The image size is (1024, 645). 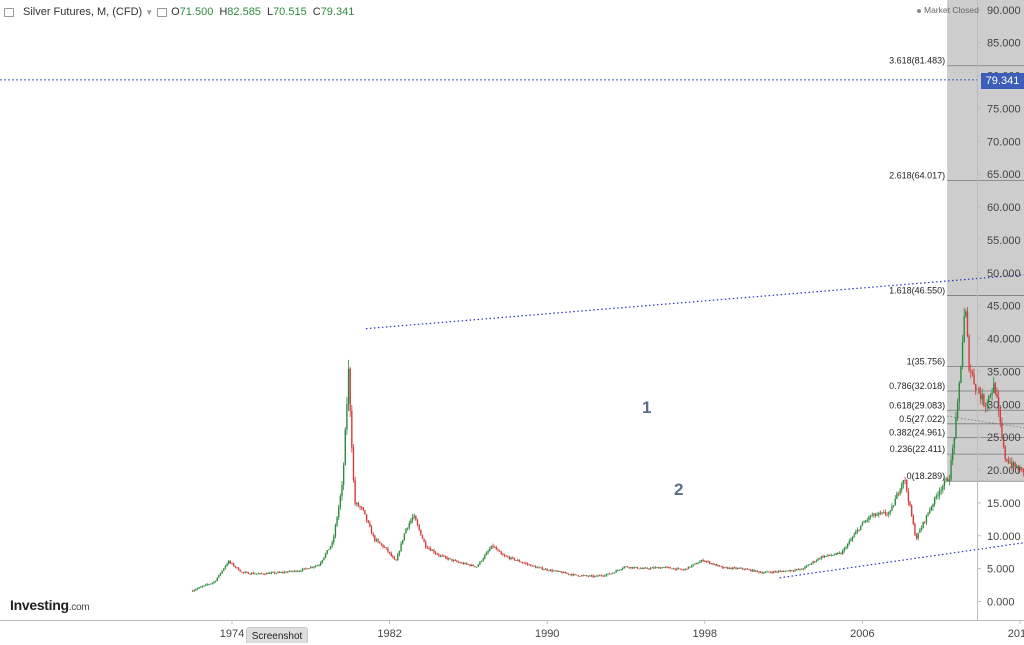 I want to click on logo-name: Investing, so click(x=39, y=605).